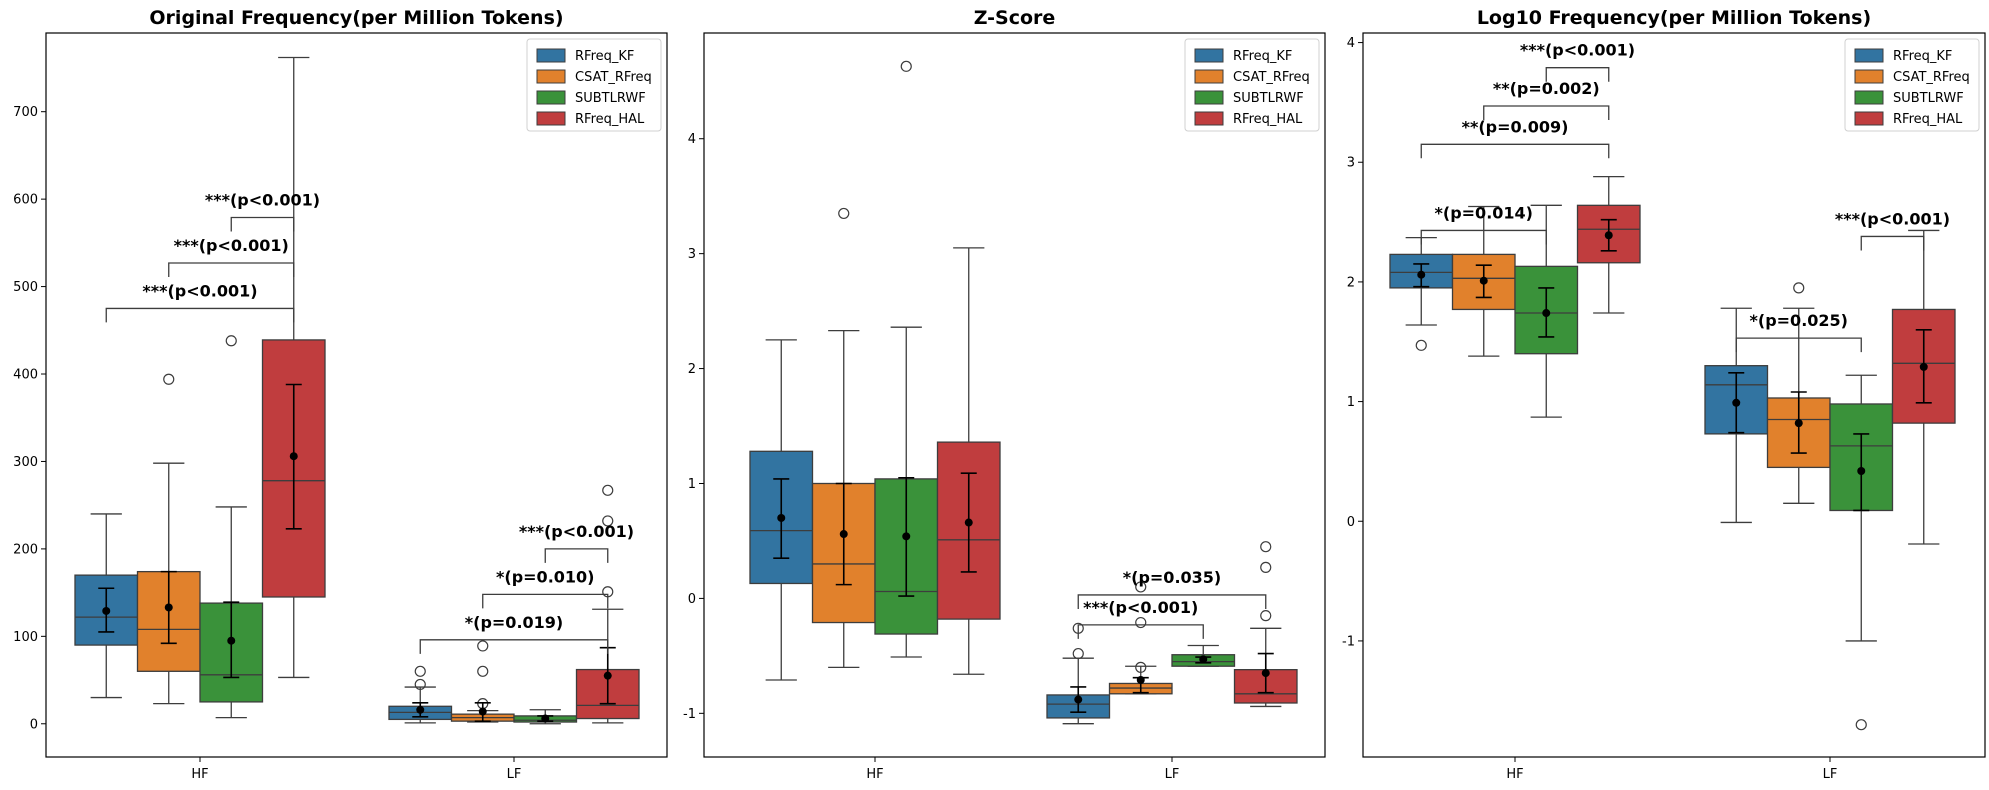  What do you see at coordinates (1172, 577) in the screenshot?
I see `significance-label: *(p=0.035)` at bounding box center [1172, 577].